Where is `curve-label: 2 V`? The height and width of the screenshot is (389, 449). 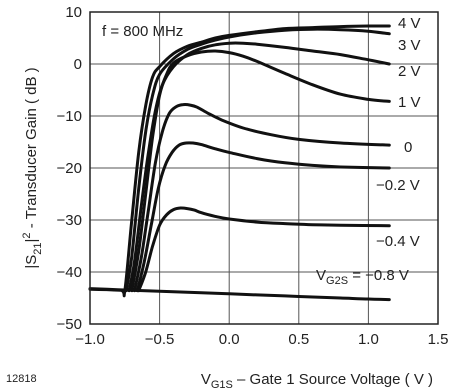 curve-label: 2 V is located at coordinates (409, 71).